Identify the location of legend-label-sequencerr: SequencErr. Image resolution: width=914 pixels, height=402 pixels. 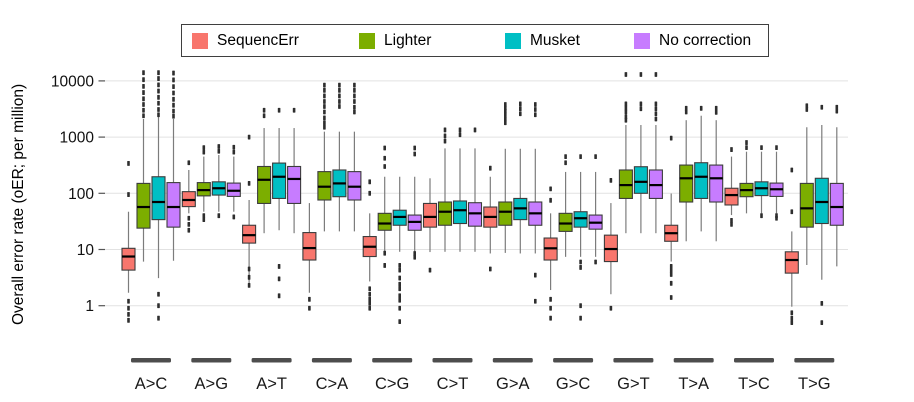
(258, 40).